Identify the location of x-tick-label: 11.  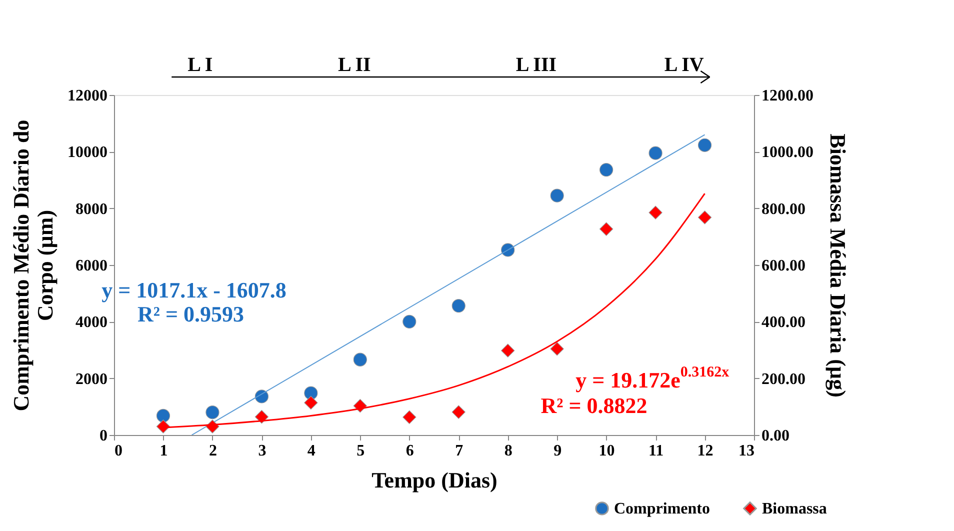
(656, 451).